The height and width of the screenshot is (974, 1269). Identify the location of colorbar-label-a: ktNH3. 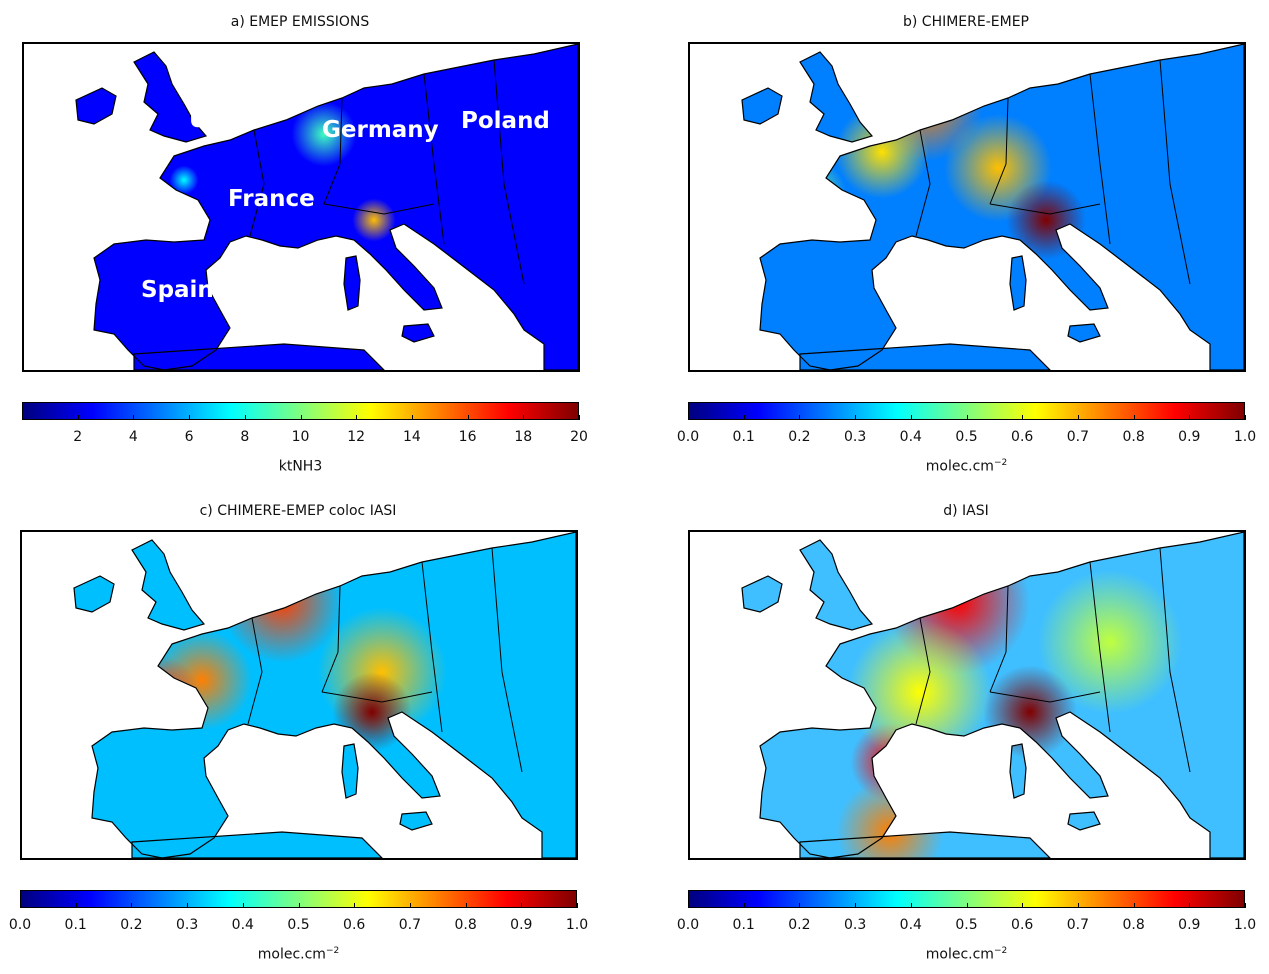
(300, 466).